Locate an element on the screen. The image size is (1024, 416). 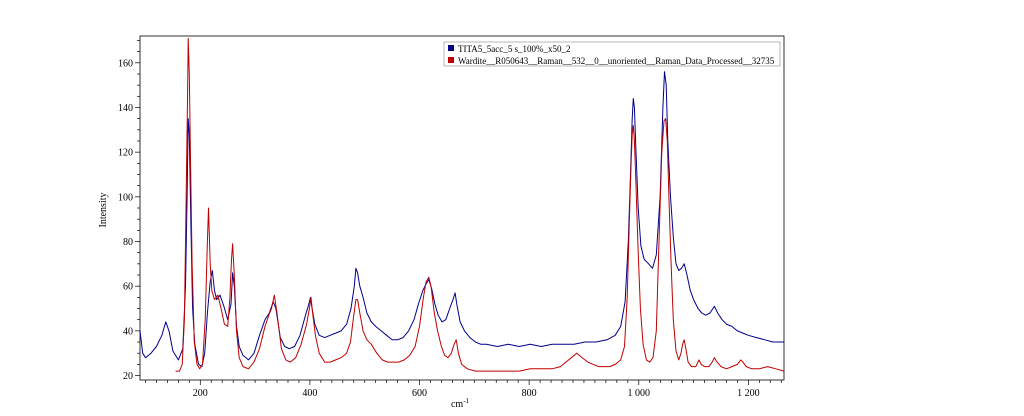
y-axis-ticks: 20 40 60 80 100 120 140 160 is located at coordinates (129, 211).